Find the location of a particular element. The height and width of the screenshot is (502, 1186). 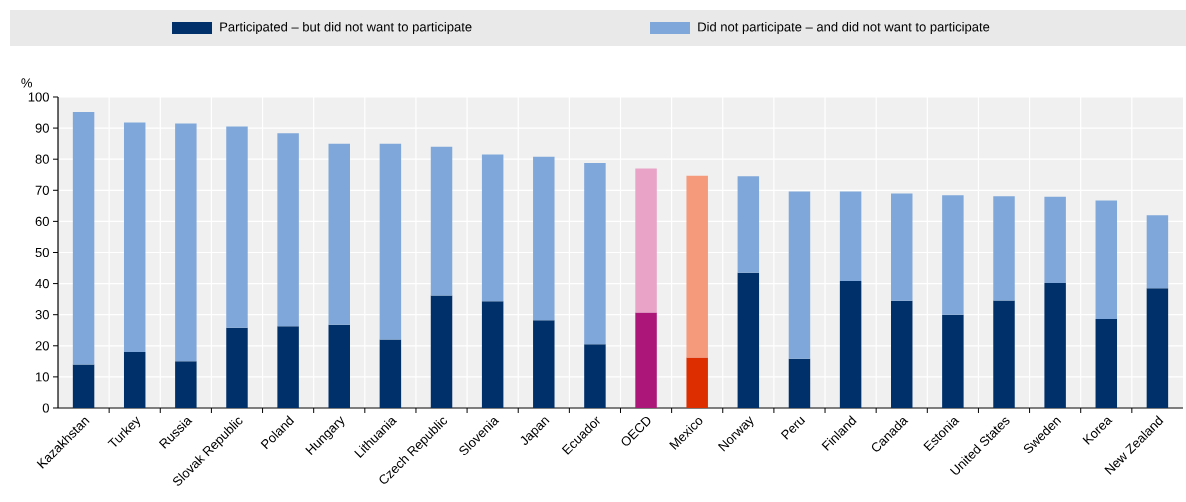

legend-label: Participated – but did not want to participate is located at coordinates (346, 28).